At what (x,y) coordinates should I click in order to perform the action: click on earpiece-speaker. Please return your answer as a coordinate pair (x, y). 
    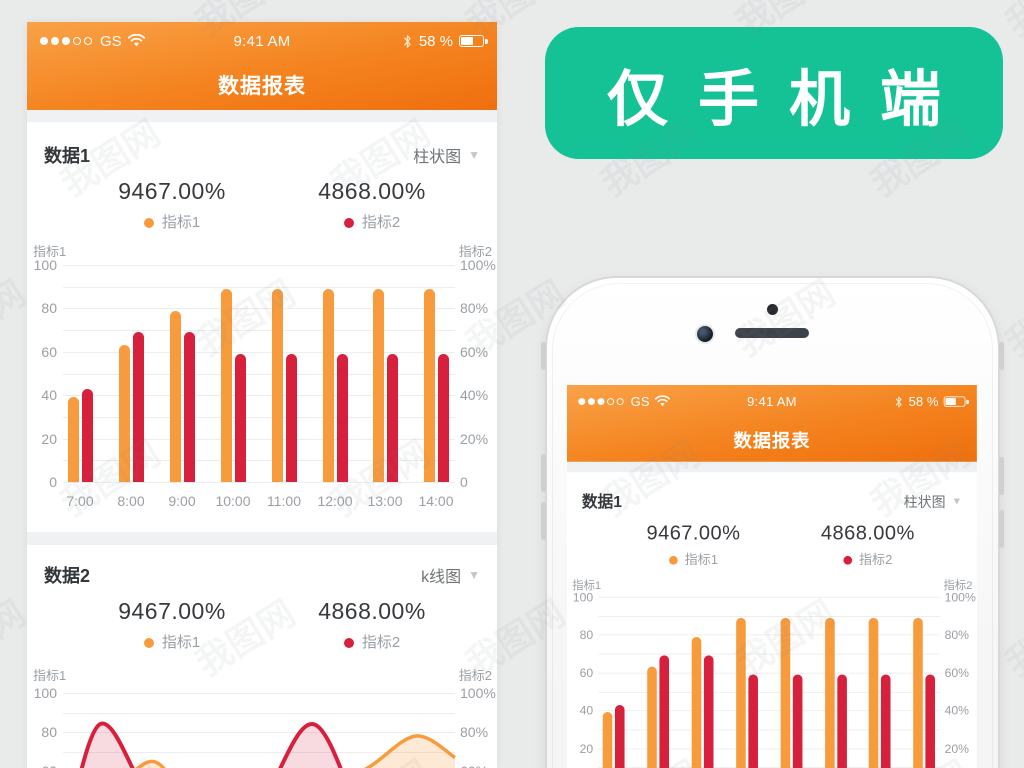
    Looking at the image, I should click on (772, 333).